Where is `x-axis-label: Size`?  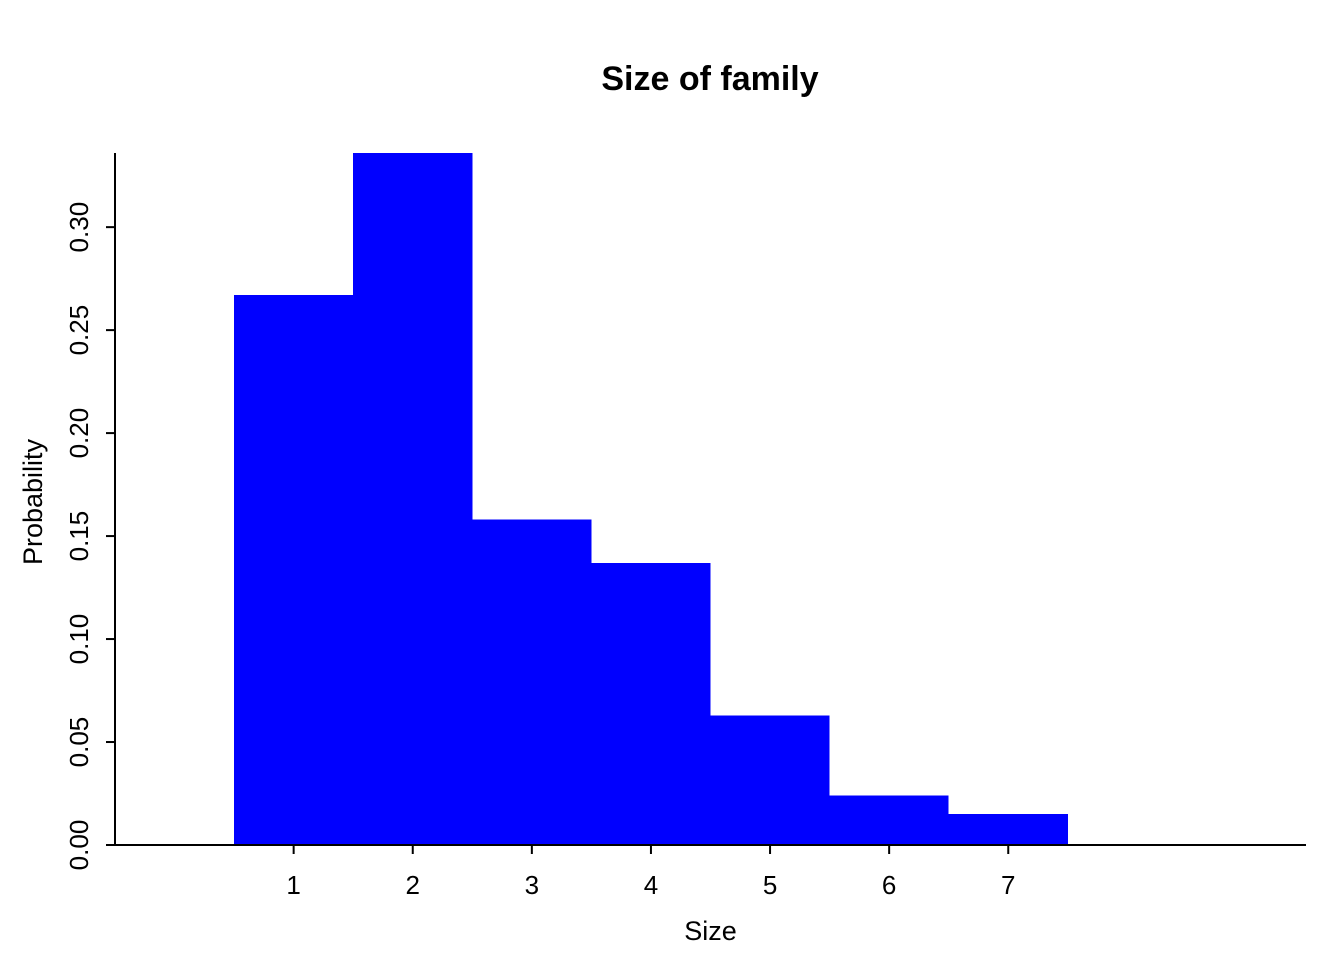 x-axis-label: Size is located at coordinates (710, 931).